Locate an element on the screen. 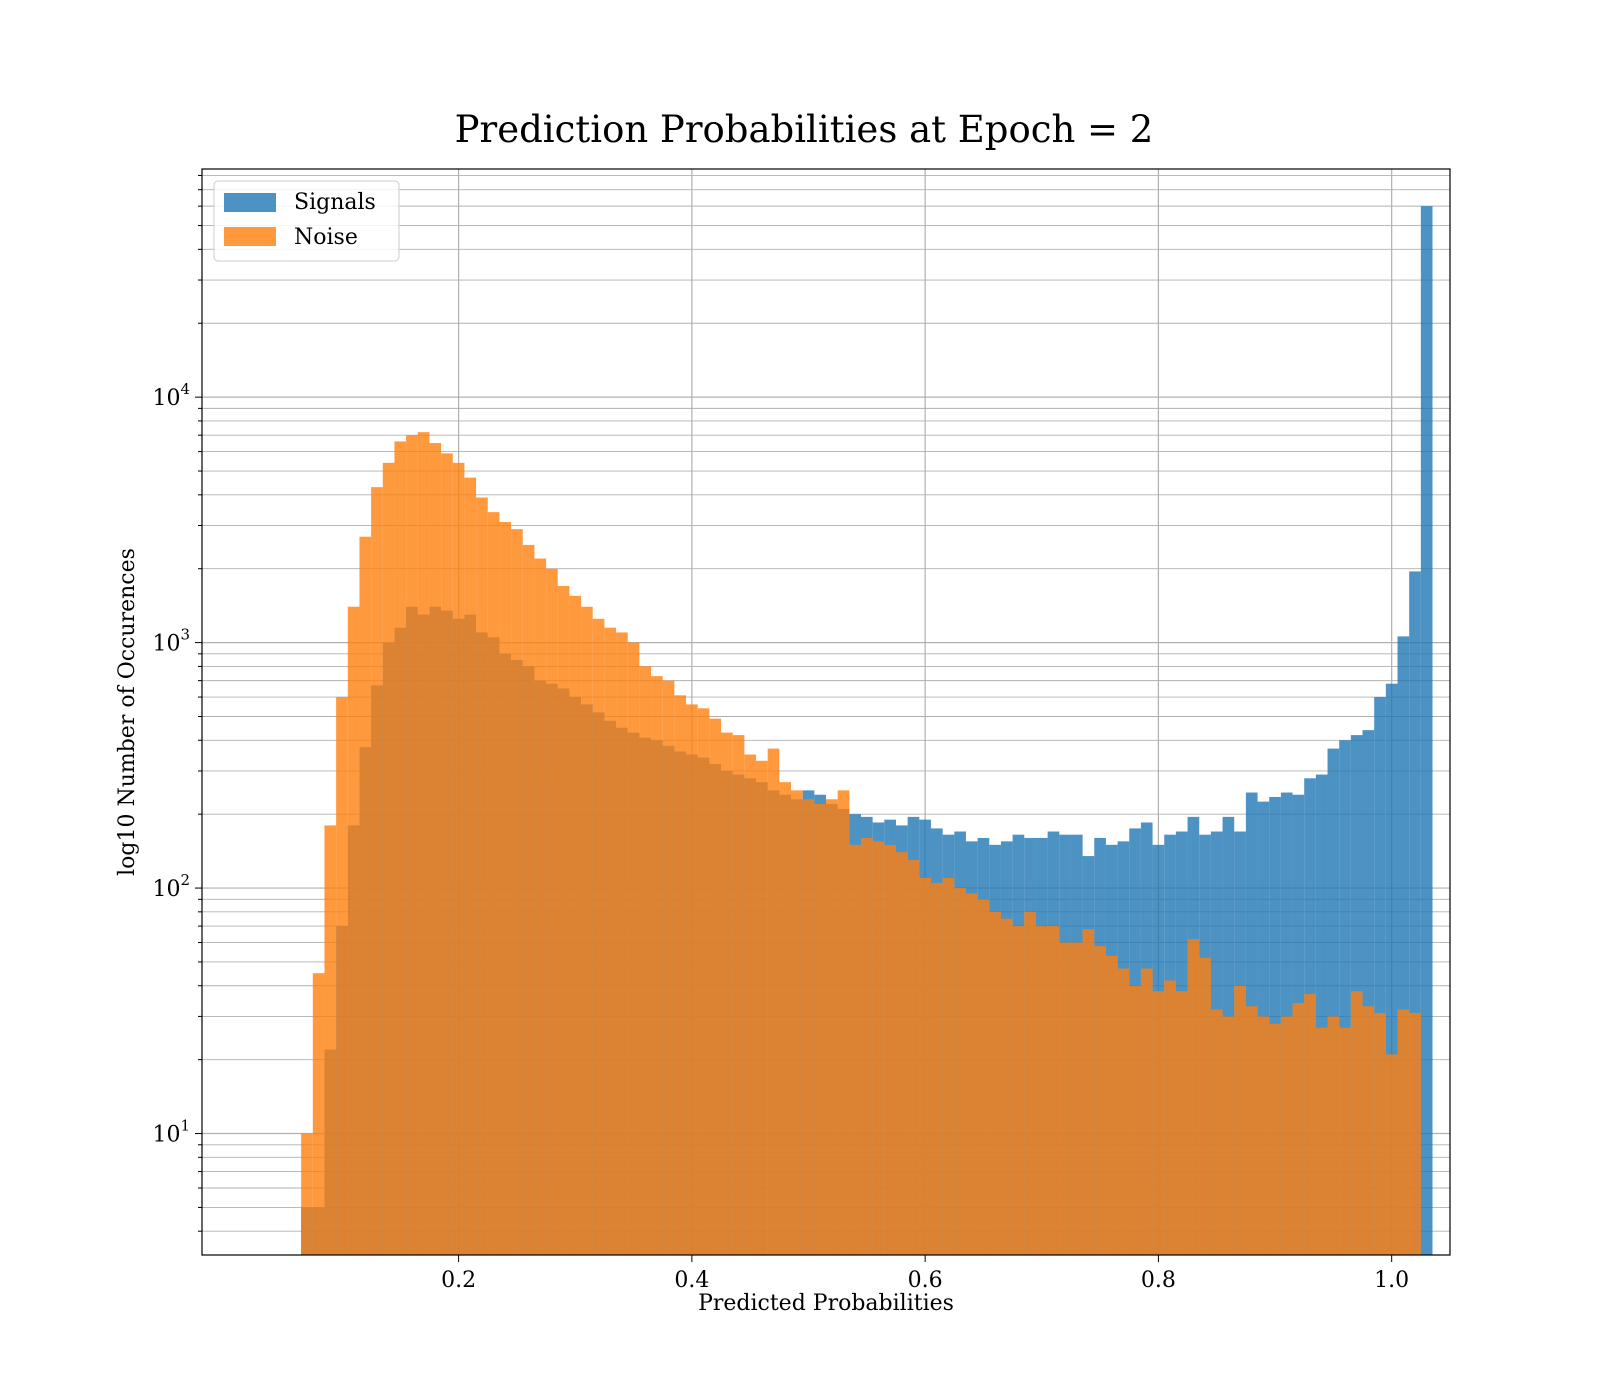  y-tick-label: 10¹ is located at coordinates (171, 1132).